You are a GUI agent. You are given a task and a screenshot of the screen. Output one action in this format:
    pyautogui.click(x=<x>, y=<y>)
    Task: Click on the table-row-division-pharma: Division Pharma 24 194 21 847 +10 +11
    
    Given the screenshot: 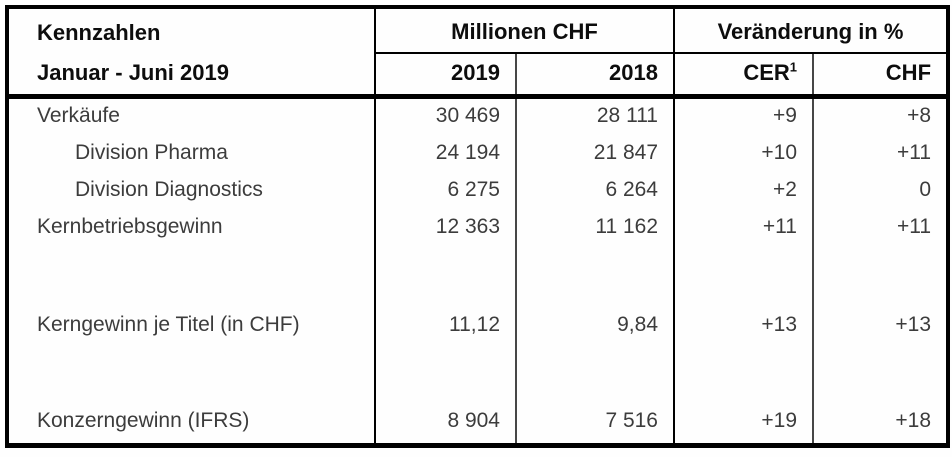 What is the action you would take?
    pyautogui.click(x=477, y=156)
    